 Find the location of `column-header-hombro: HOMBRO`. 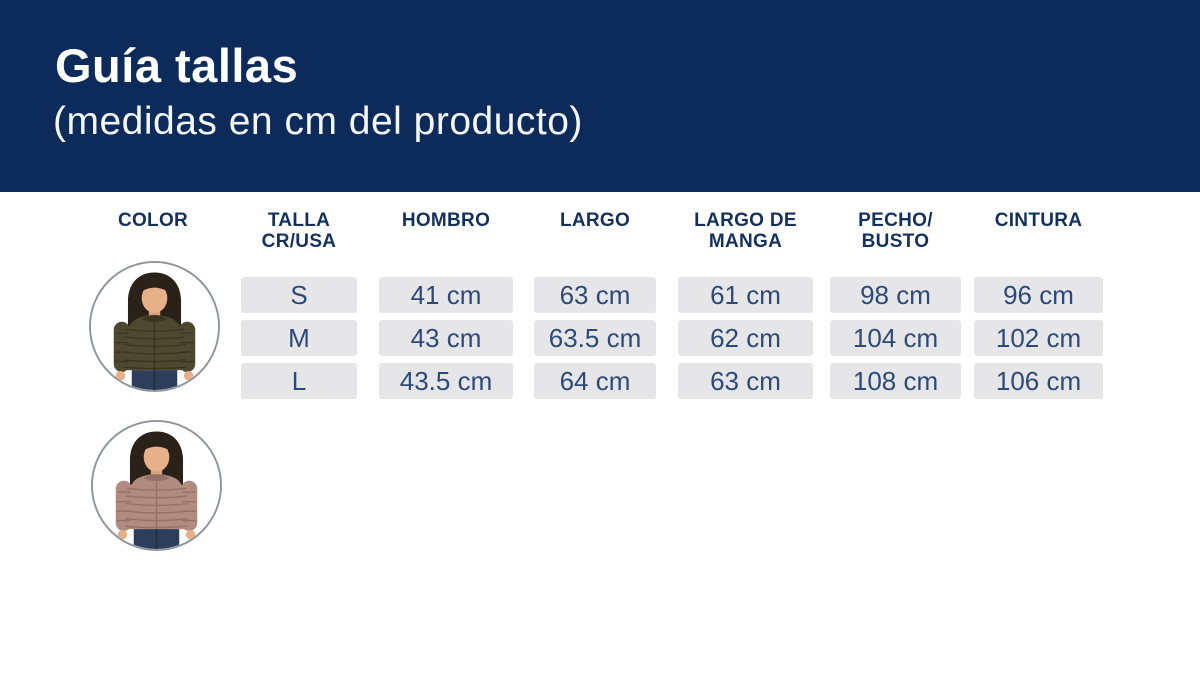

column-header-hombro: HOMBRO is located at coordinates (446, 220).